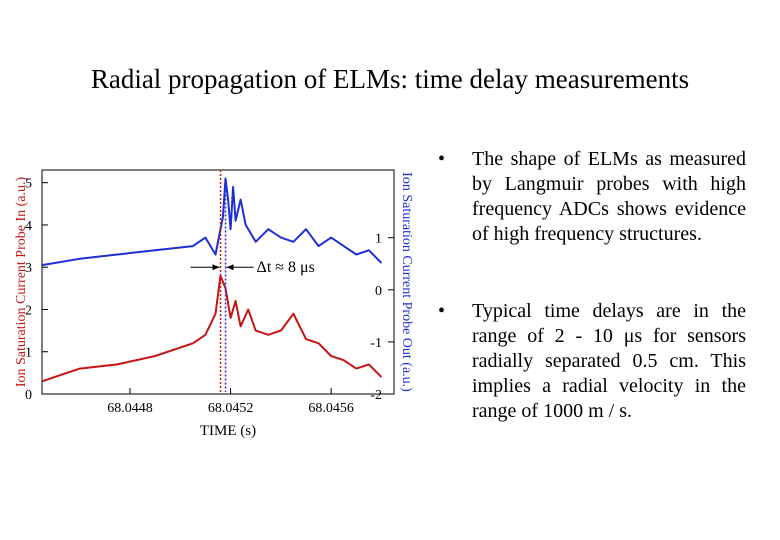 The image size is (780, 540). What do you see at coordinates (376, 395) in the screenshot?
I see `y-right-tick-label: -2` at bounding box center [376, 395].